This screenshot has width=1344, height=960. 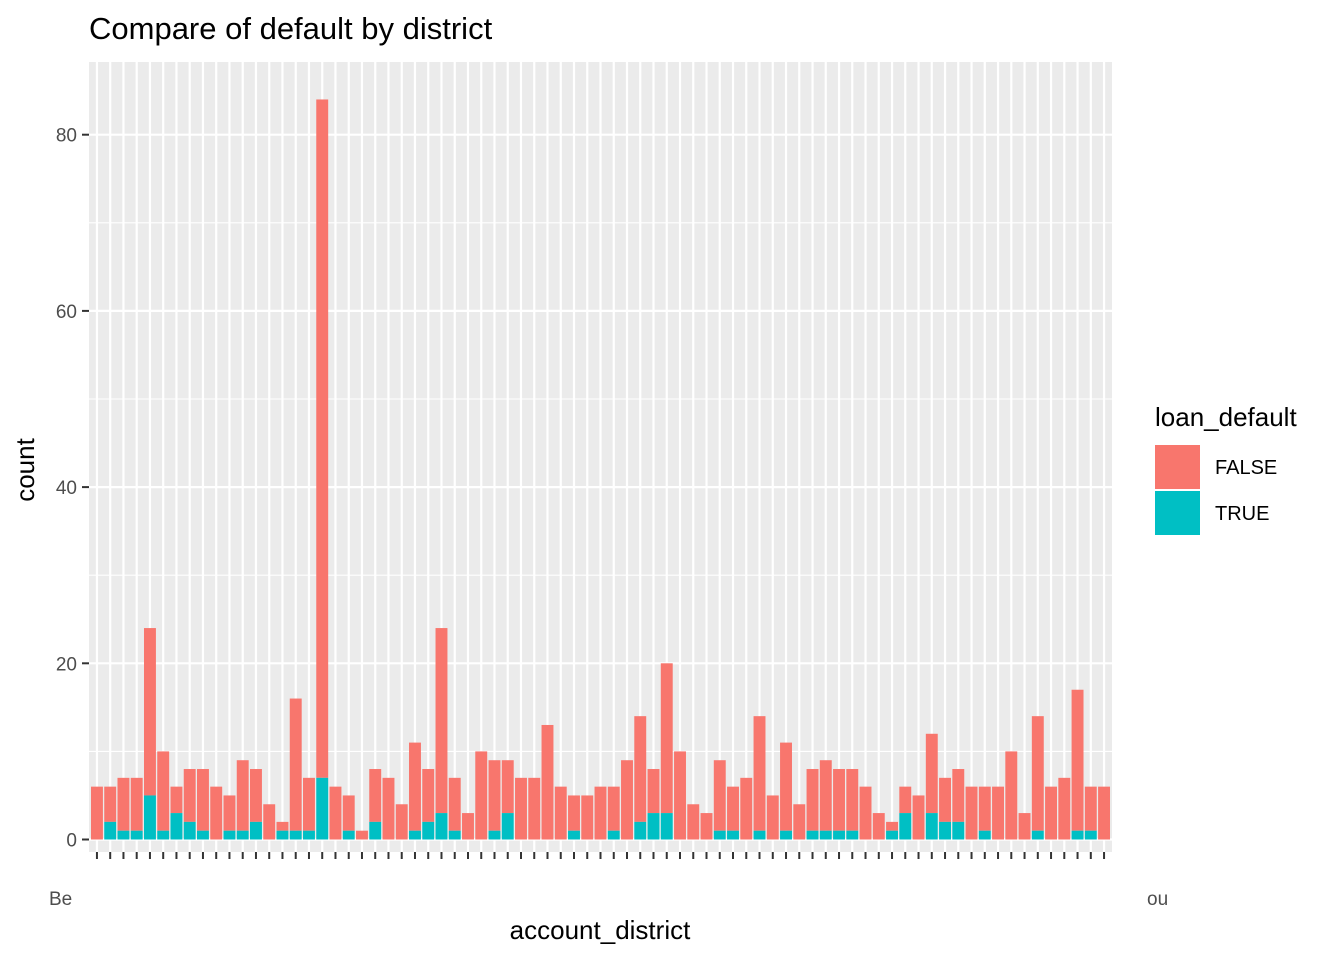 What do you see at coordinates (1242, 514) in the screenshot?
I see `legend-label-true: TRUE` at bounding box center [1242, 514].